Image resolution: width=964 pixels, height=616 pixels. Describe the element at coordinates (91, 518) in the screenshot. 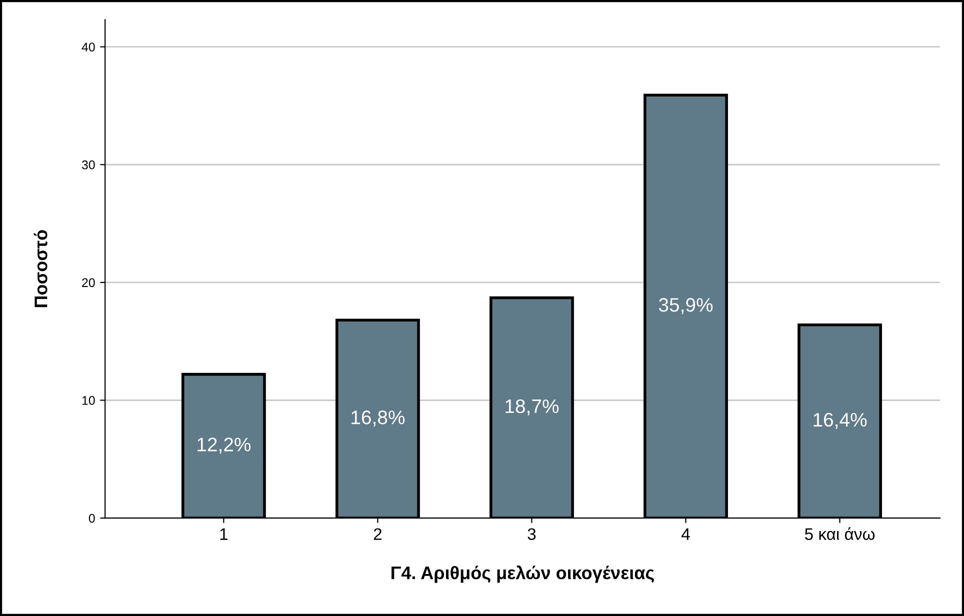

I see `y-tick-label: 0` at that location.